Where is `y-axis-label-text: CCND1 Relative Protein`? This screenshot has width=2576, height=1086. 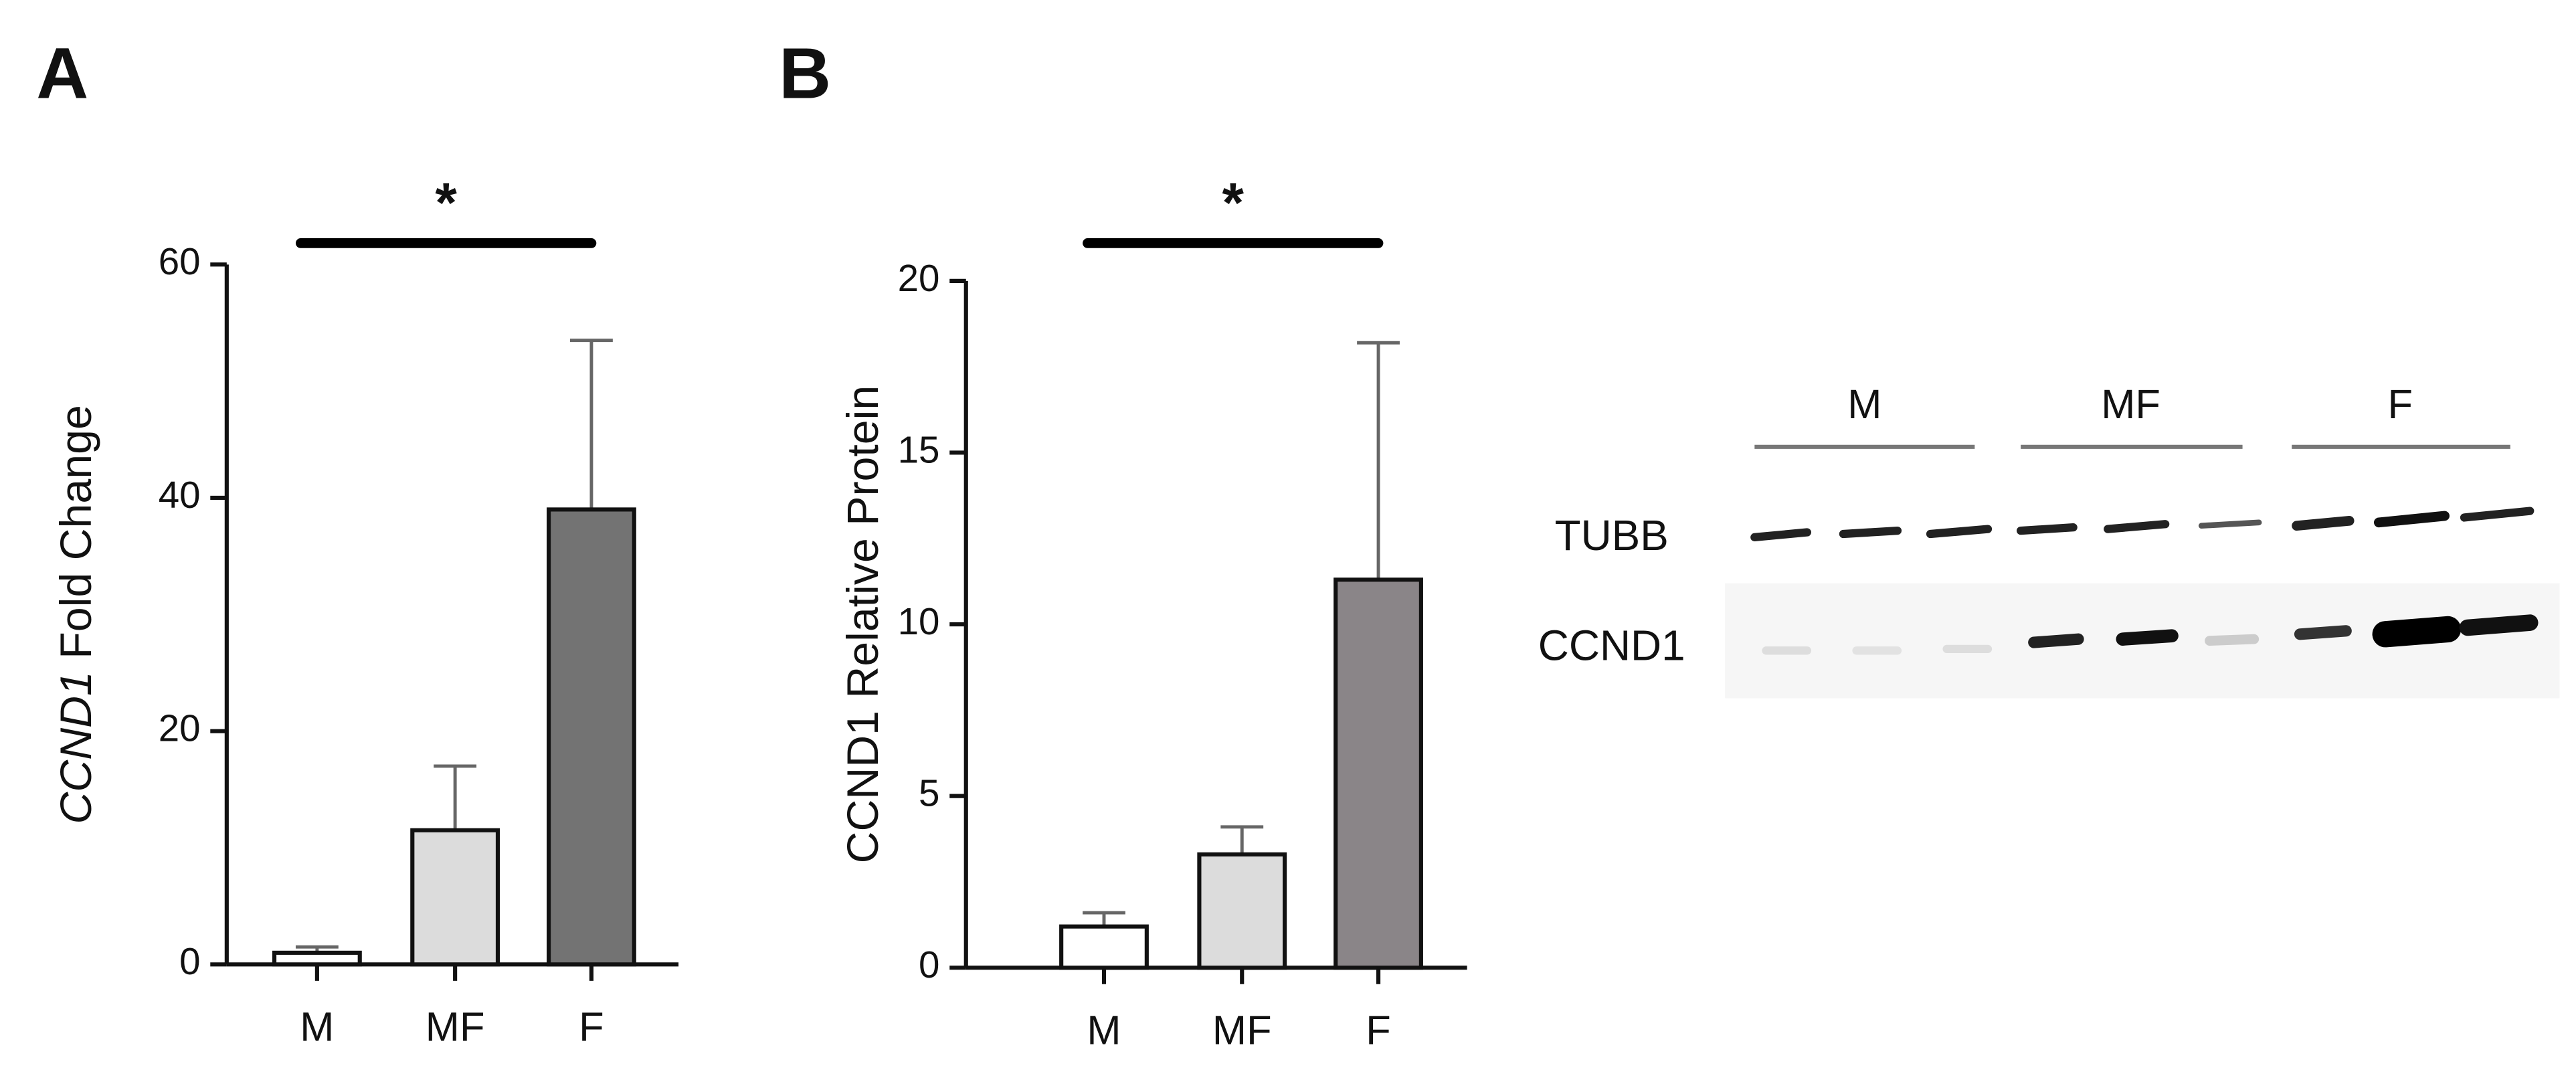
y-axis-label-text: CCND1 Relative Protein is located at coordinates (862, 624).